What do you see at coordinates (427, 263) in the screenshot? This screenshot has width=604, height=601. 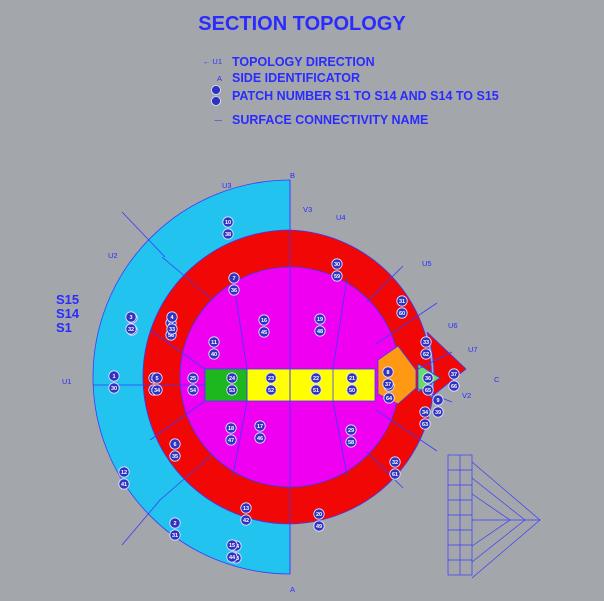 I see `dir-u5: U5` at bounding box center [427, 263].